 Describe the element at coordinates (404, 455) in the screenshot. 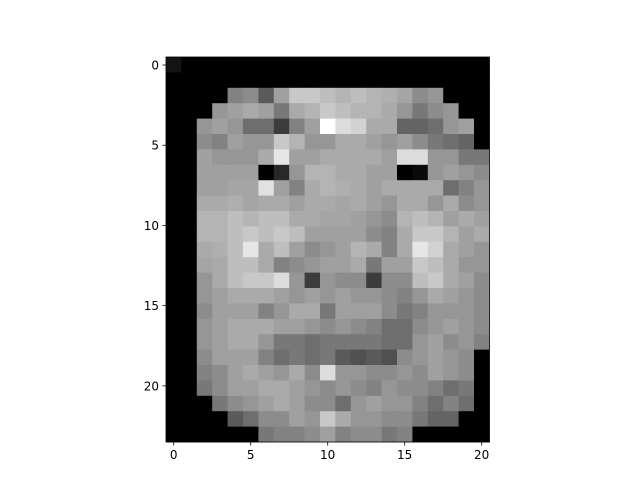

I see `x-tick-label: 15` at that location.